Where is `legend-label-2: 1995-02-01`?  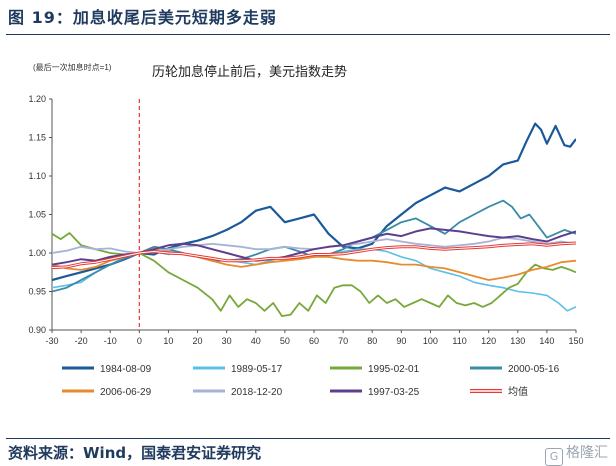
legend-label-2: 1995-02-01 is located at coordinates (394, 369).